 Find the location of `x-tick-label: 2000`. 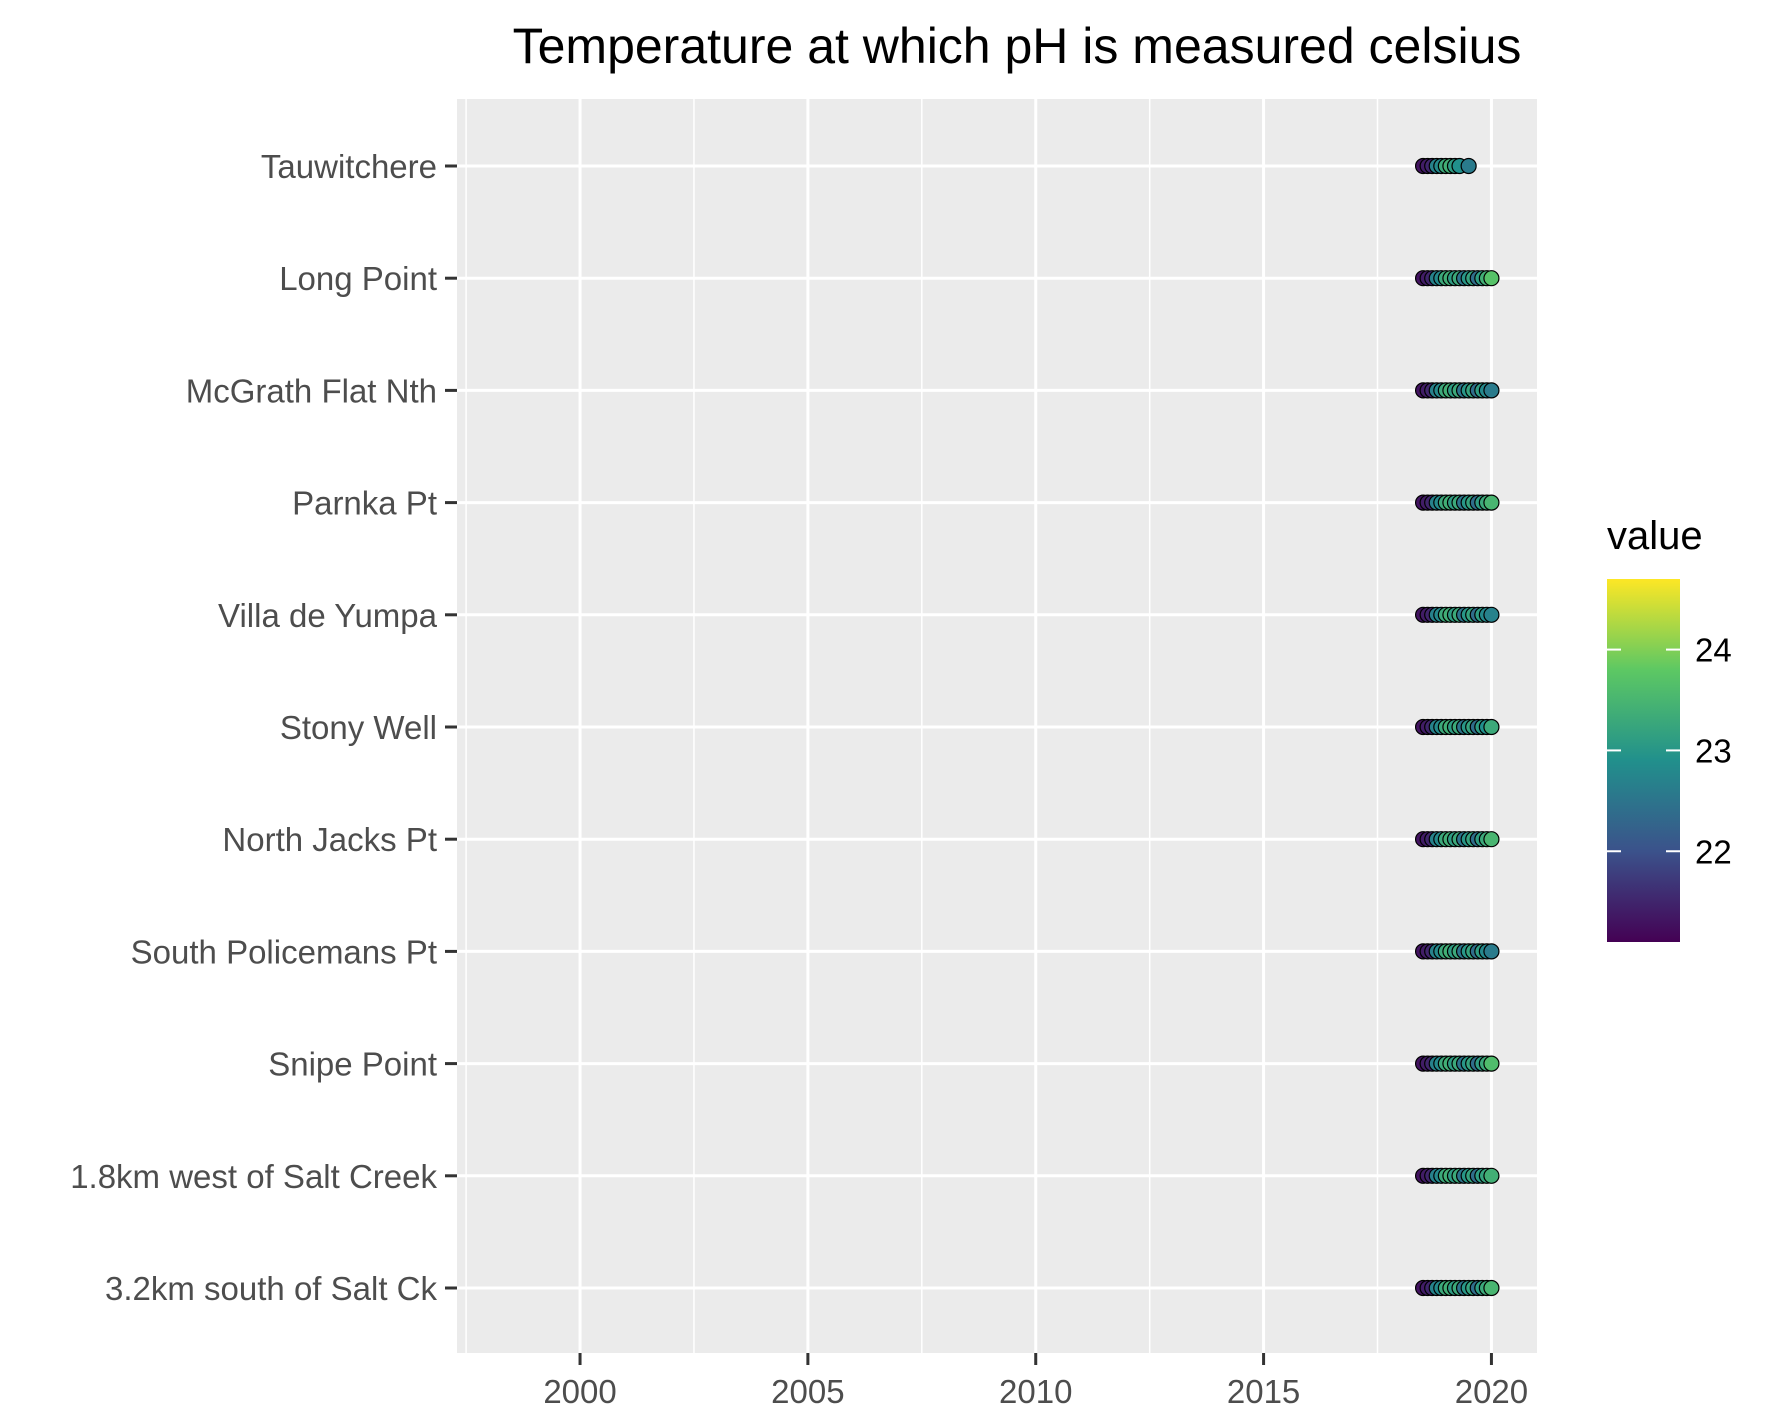

x-tick-label: 2000 is located at coordinates (579, 1391).